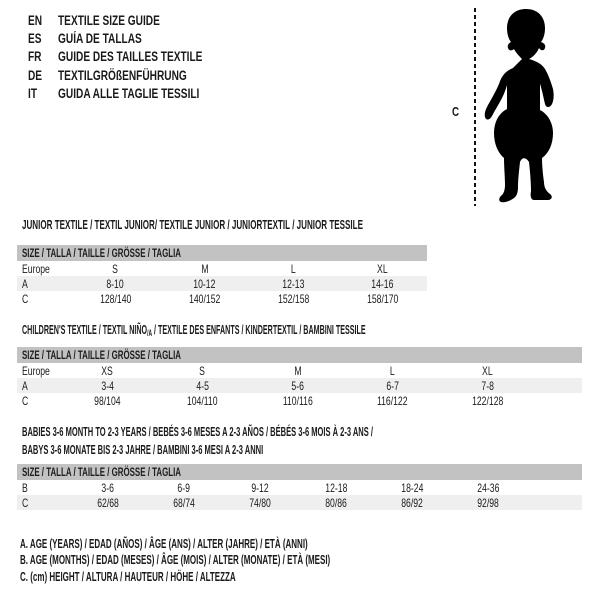 This screenshot has height=600, width=600. Describe the element at coordinates (115, 283) in the screenshot. I see `size-cell: 8-10` at that location.